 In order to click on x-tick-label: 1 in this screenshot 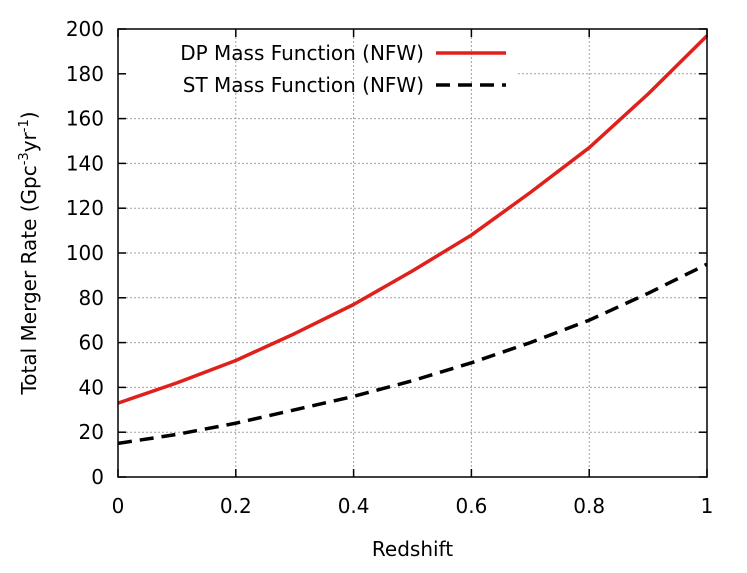, I will do `click(707, 506)`.